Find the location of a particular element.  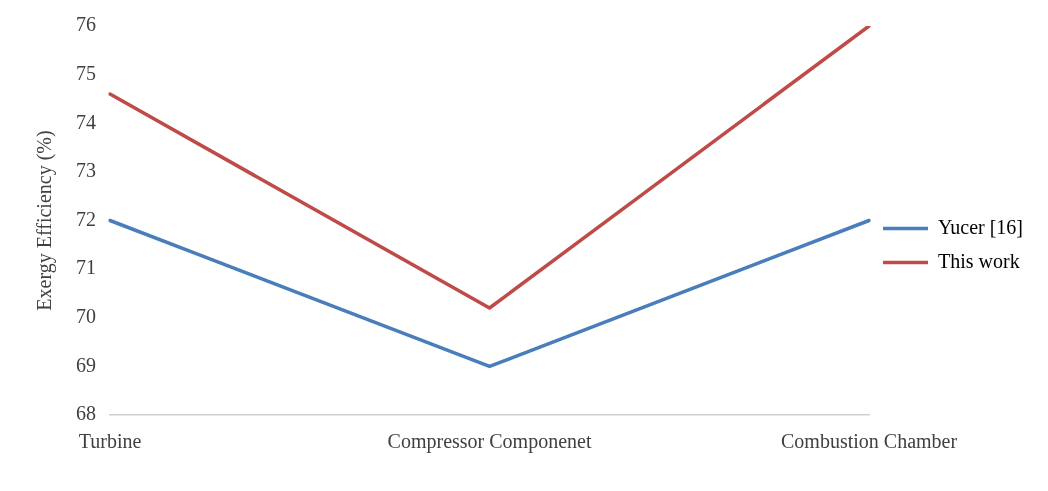

y-axis-title: Exergy Efficiency (%) is located at coordinates (45, 220).